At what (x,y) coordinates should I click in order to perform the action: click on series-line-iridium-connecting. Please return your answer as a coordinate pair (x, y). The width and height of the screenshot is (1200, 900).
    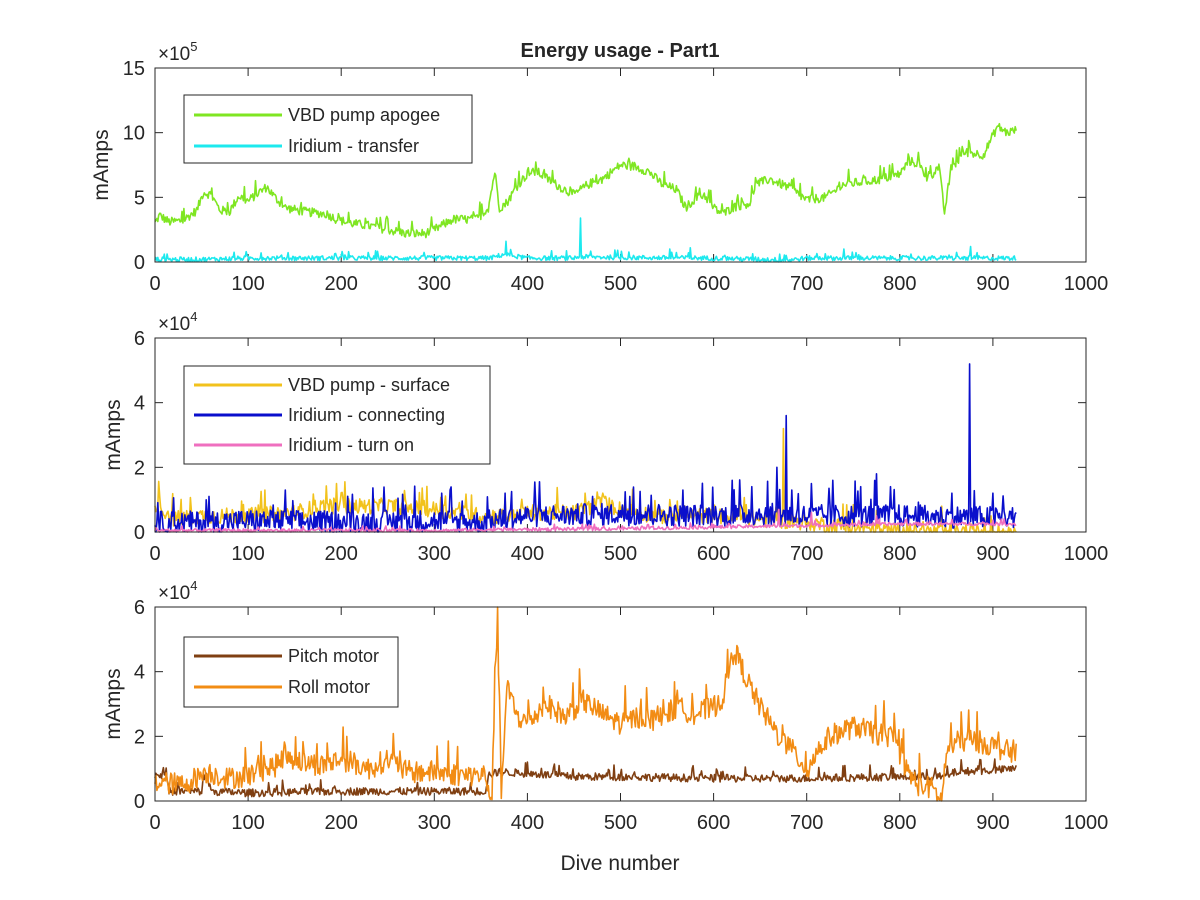
    Looking at the image, I should click on (585, 448).